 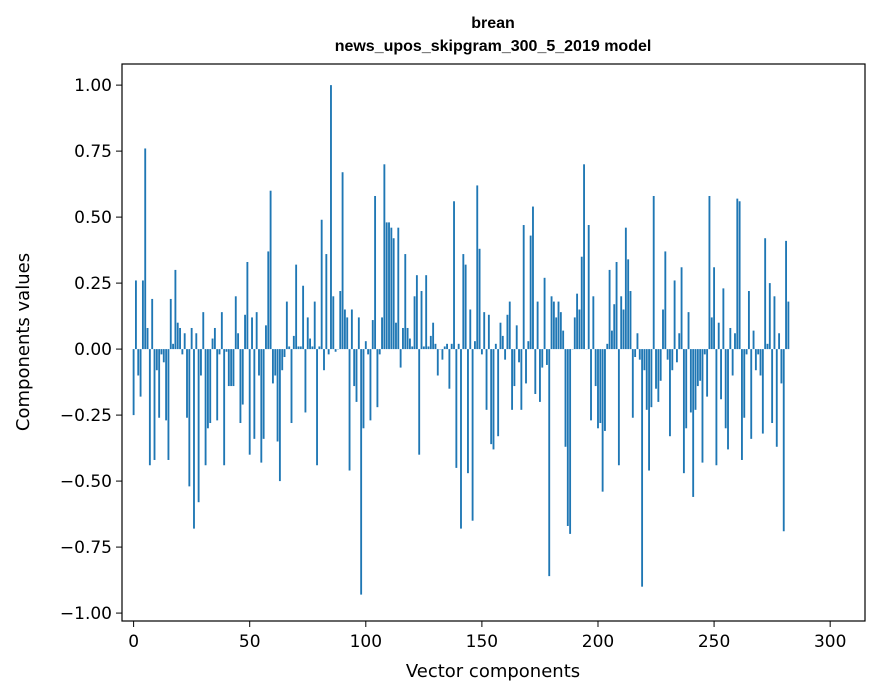 I want to click on x-tick-label: 100, so click(x=366, y=642).